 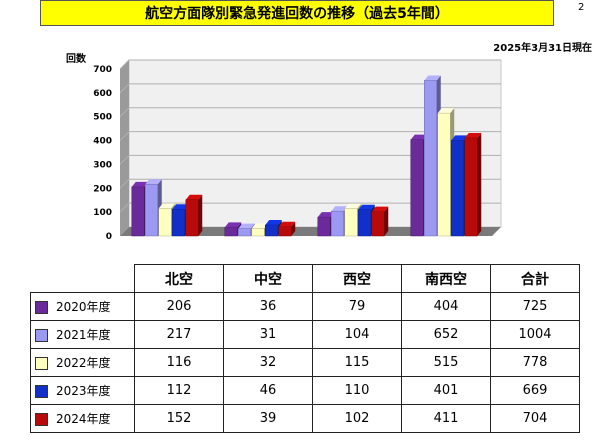 What do you see at coordinates (357, 278) in the screenshot?
I see `column-header: 西空` at bounding box center [357, 278].